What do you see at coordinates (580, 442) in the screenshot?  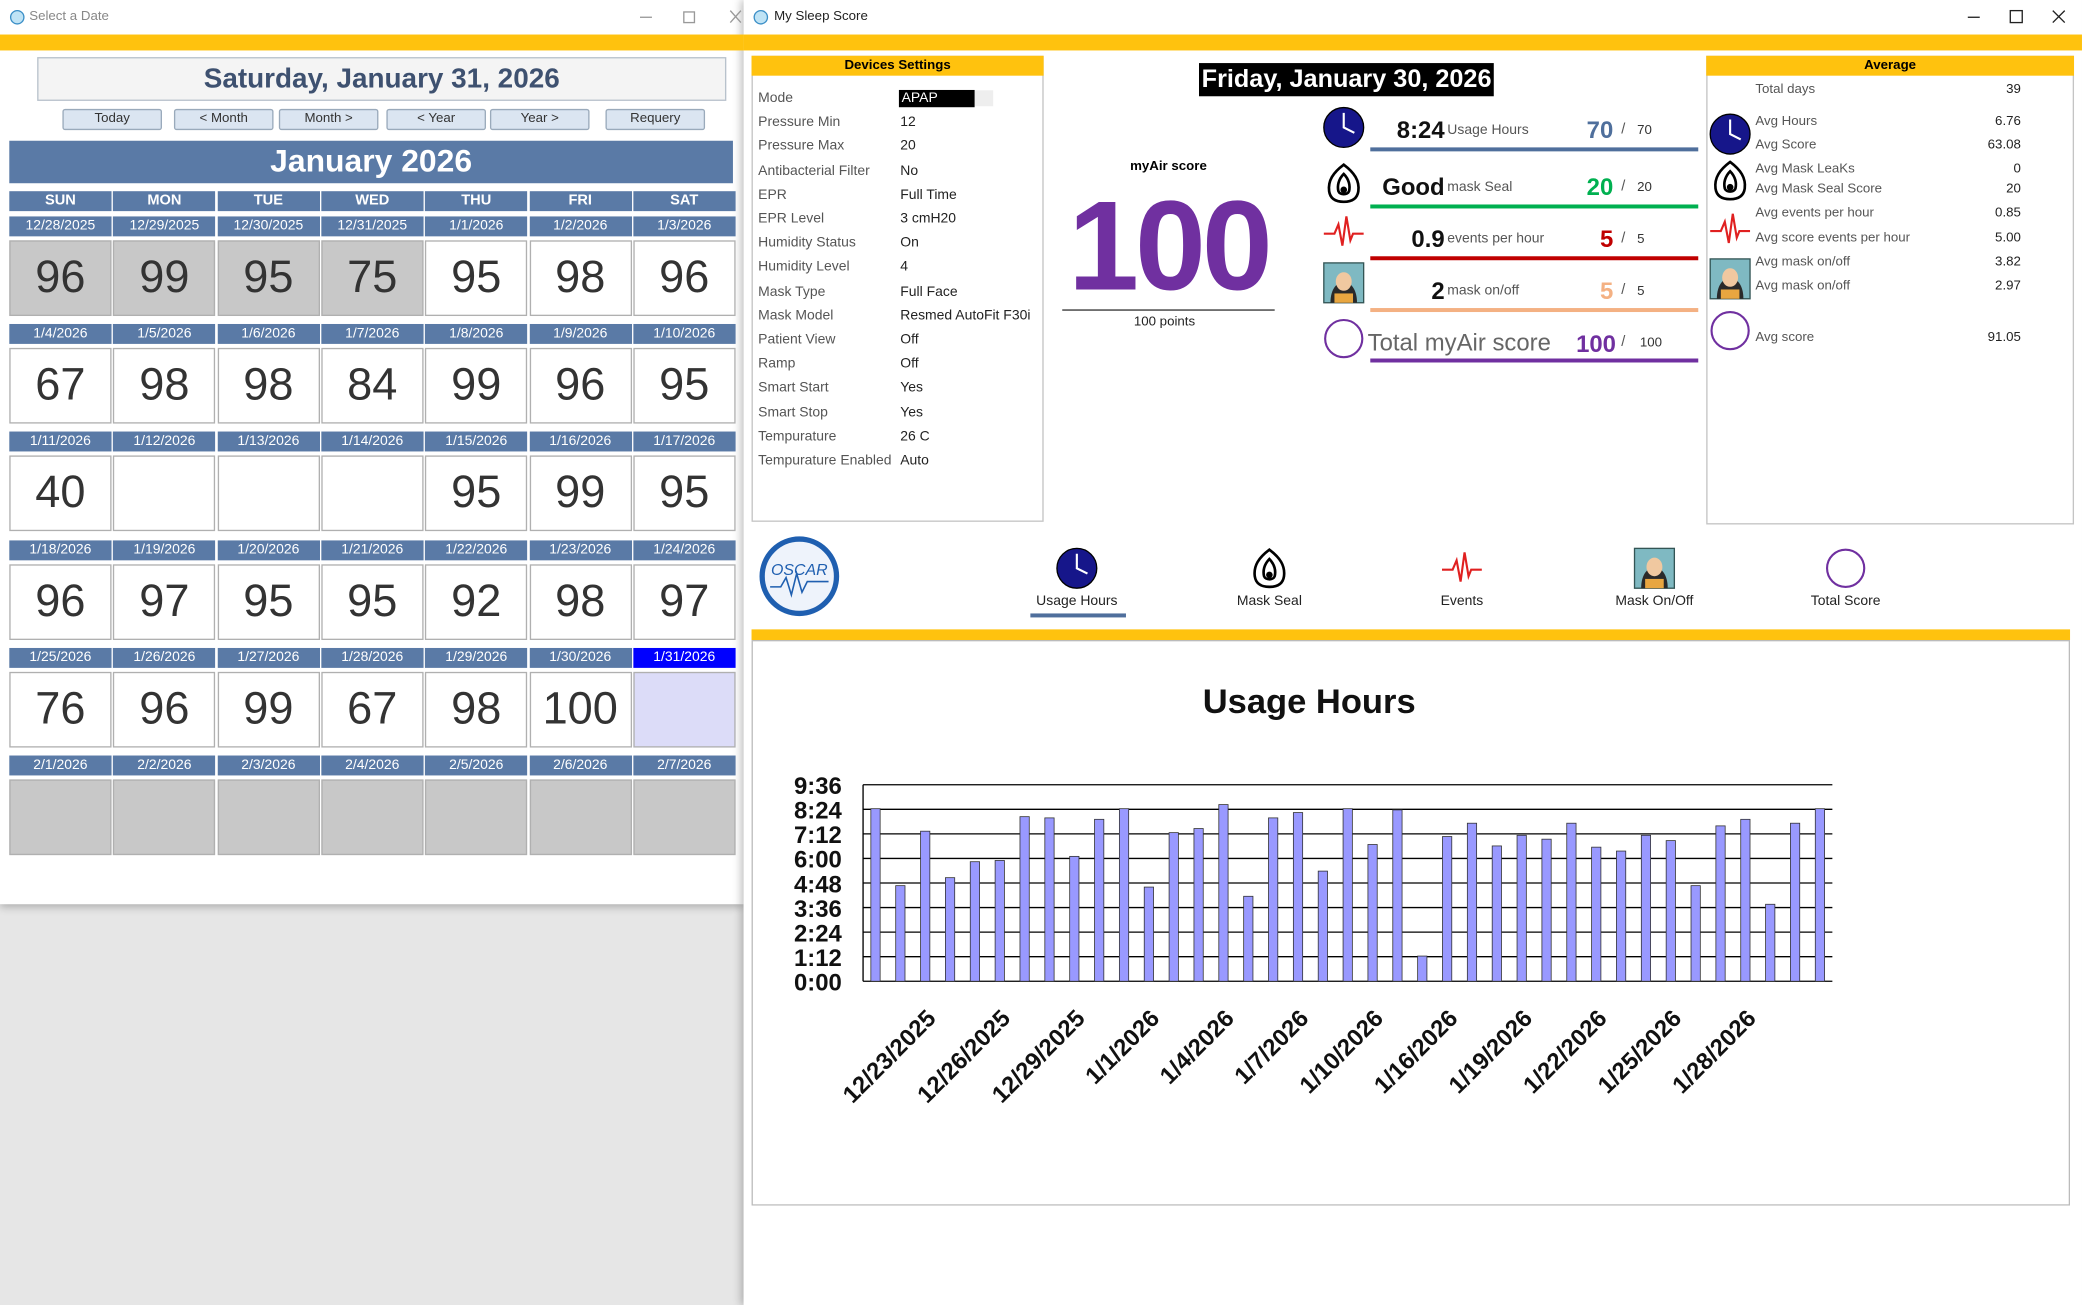 I see `day-date: 1/16/2026` at bounding box center [580, 442].